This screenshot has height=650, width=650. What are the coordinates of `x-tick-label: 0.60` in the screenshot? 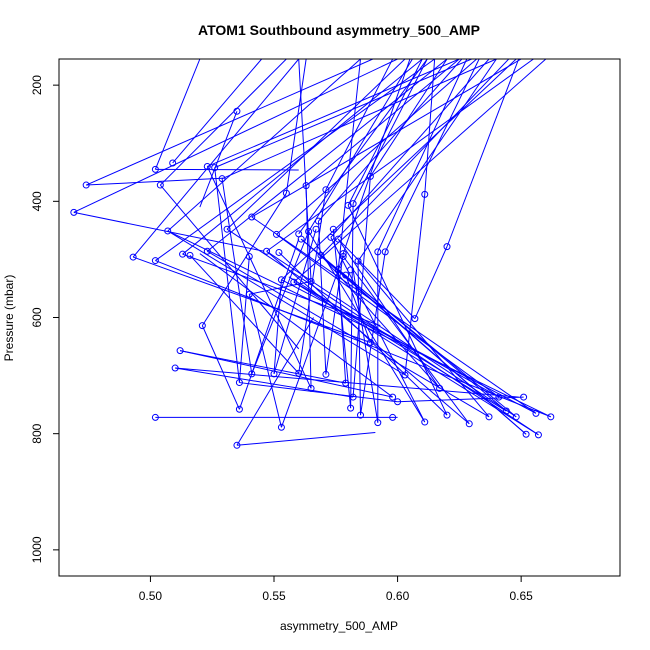 It's located at (398, 596).